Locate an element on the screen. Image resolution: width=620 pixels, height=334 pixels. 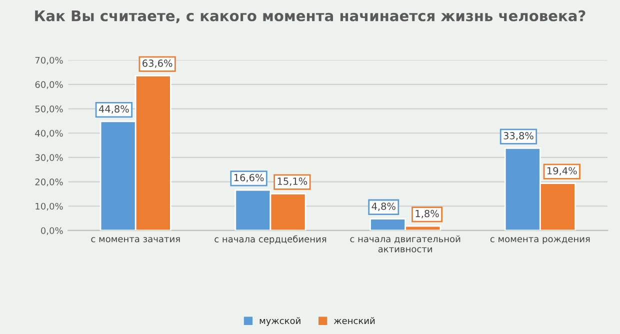
x-tick-label: с момента рождения is located at coordinates (540, 240).